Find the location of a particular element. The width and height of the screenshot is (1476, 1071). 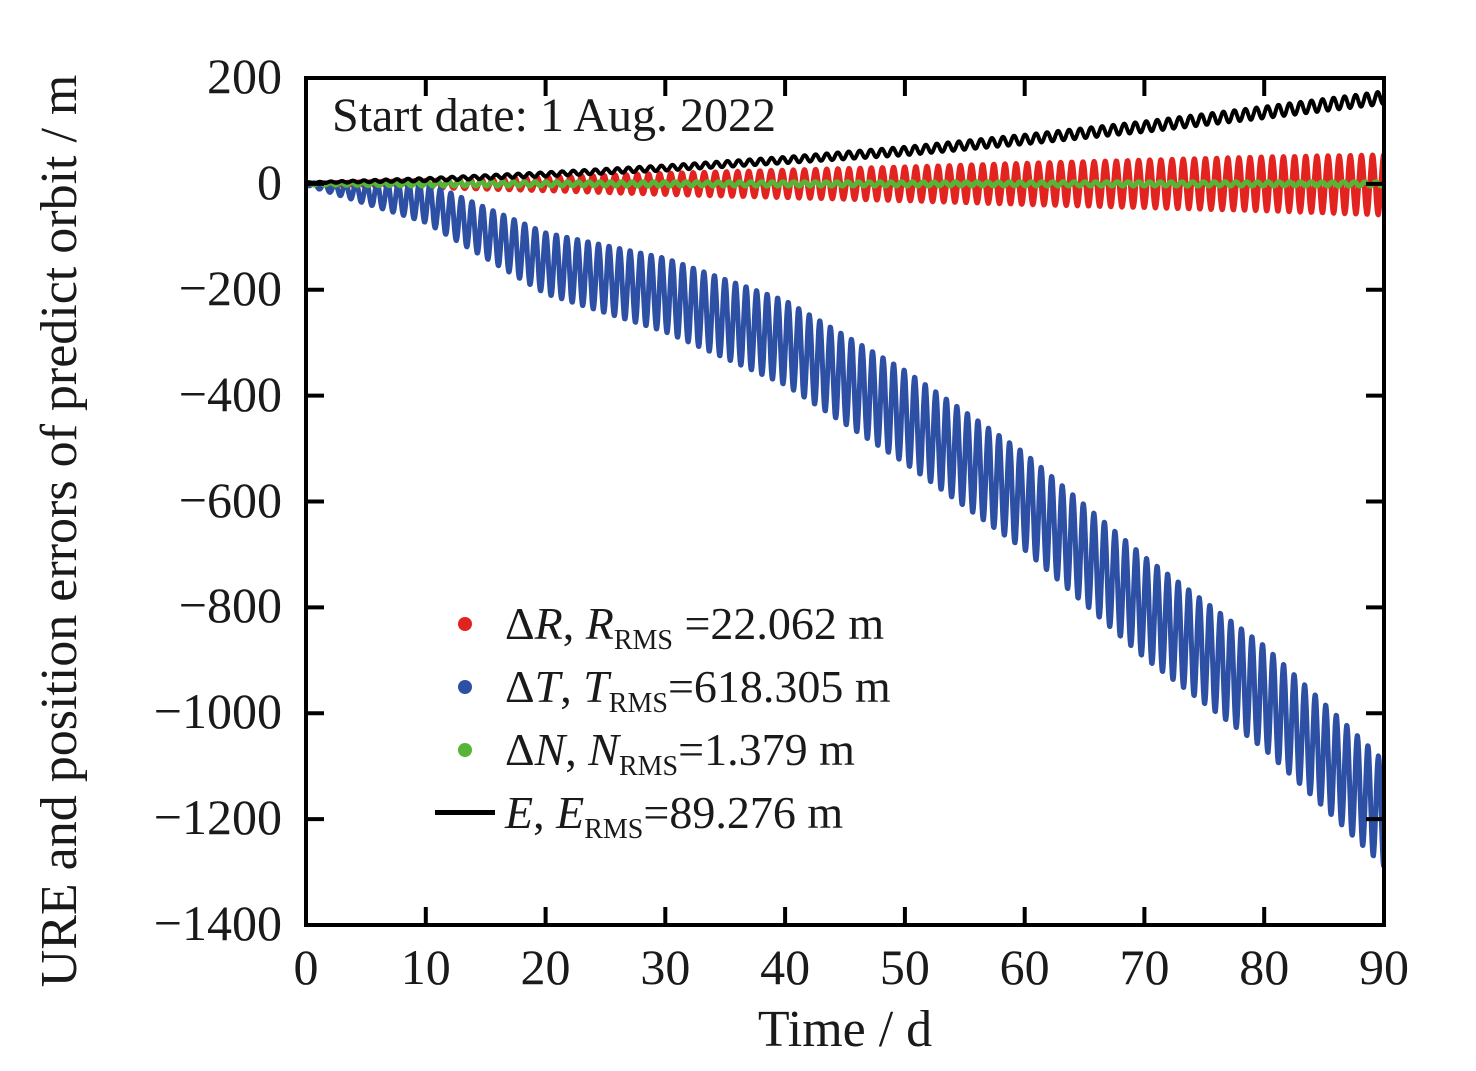

x-tick-label: 40 is located at coordinates (785, 967).